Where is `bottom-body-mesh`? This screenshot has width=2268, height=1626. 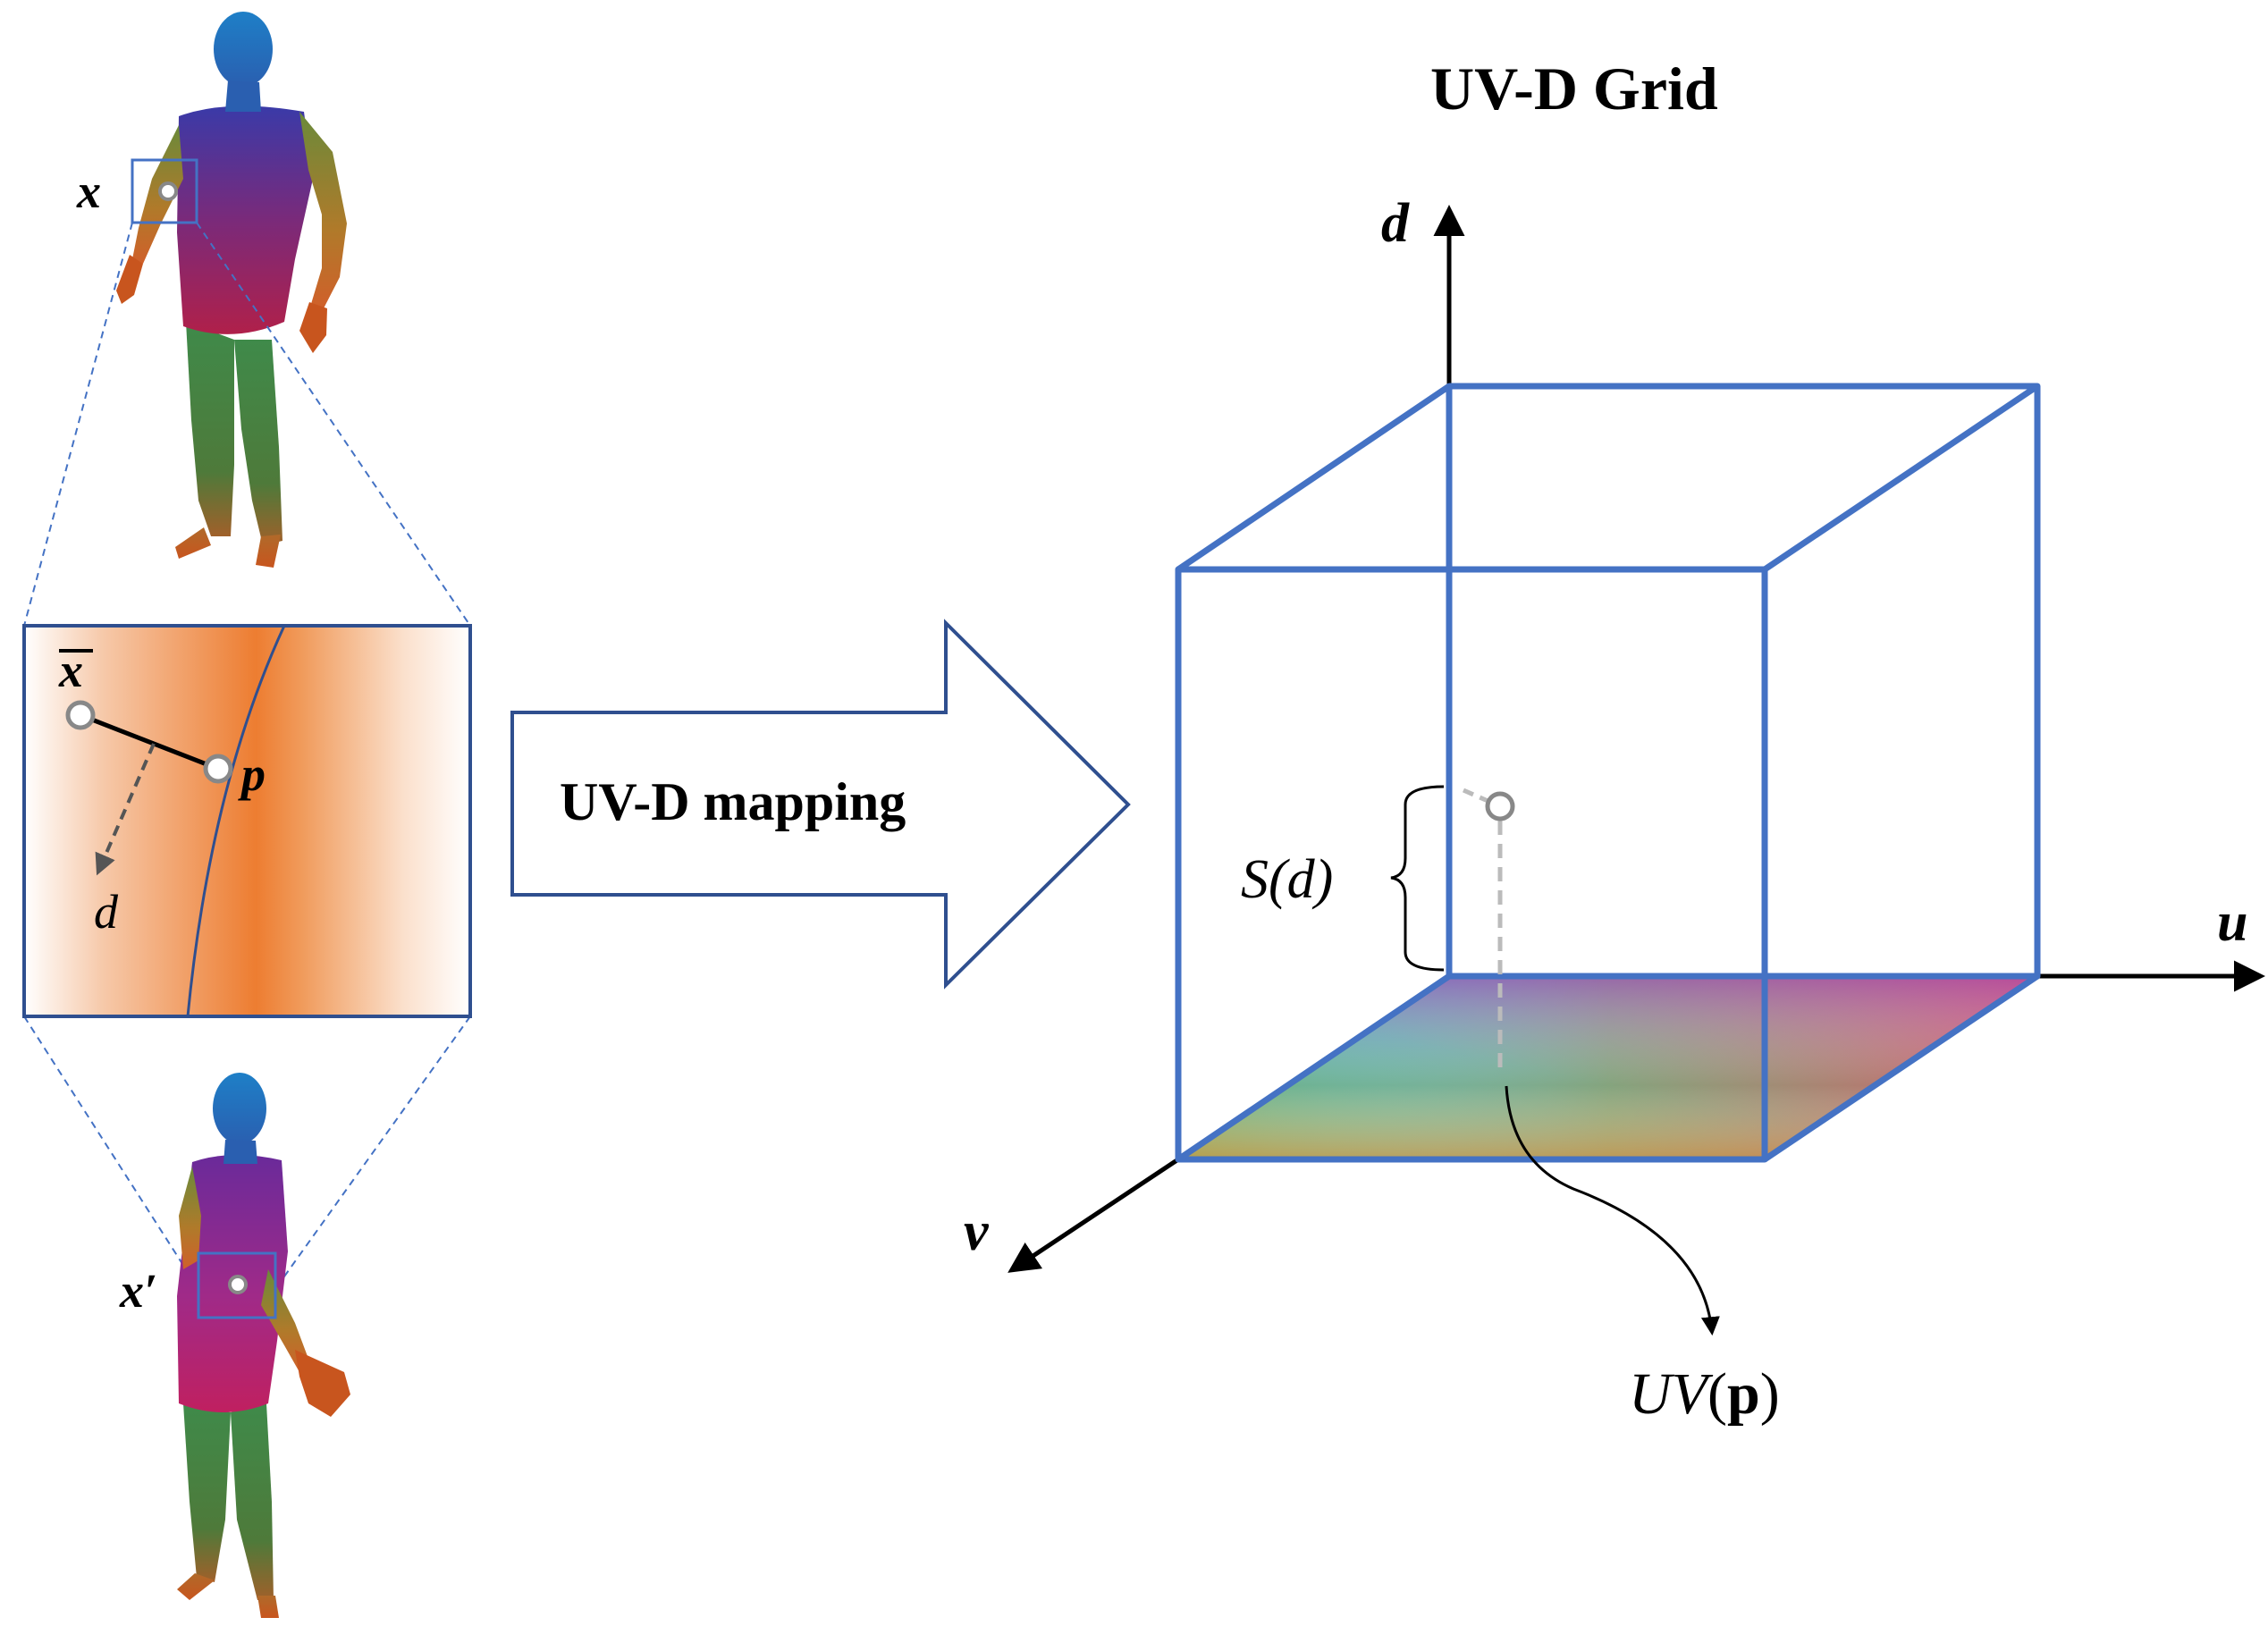 bottom-body-mesh is located at coordinates (263, 1345).